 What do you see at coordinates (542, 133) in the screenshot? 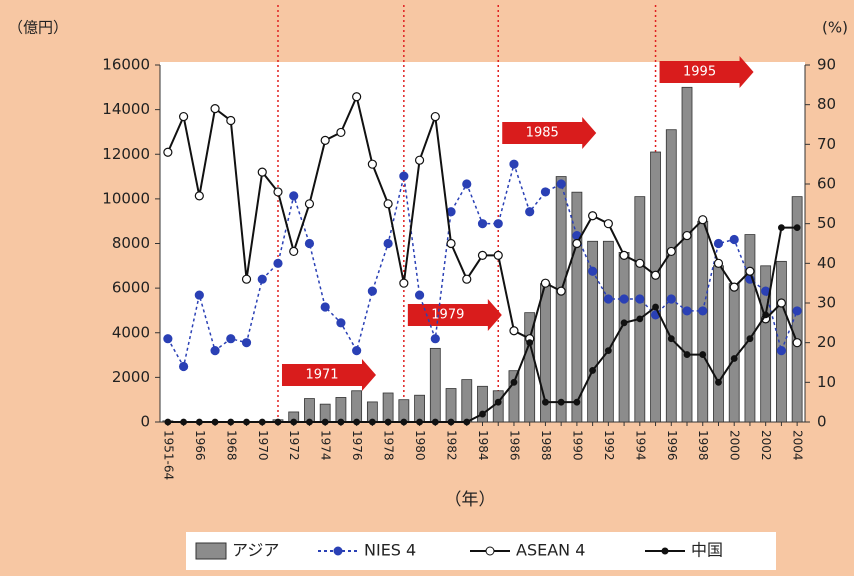
I see `event-label: 1985` at bounding box center [542, 133].